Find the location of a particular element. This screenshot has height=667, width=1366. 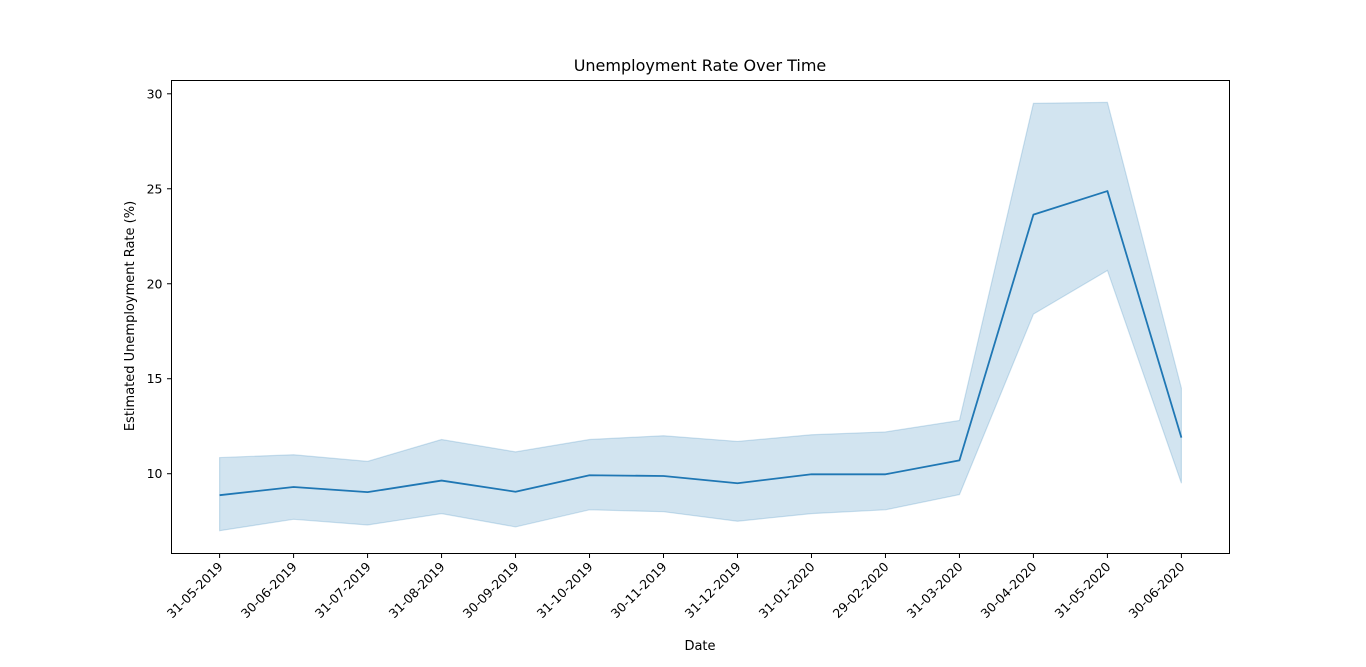

chart-title: Unemployment Rate Over Time is located at coordinates (700, 65).